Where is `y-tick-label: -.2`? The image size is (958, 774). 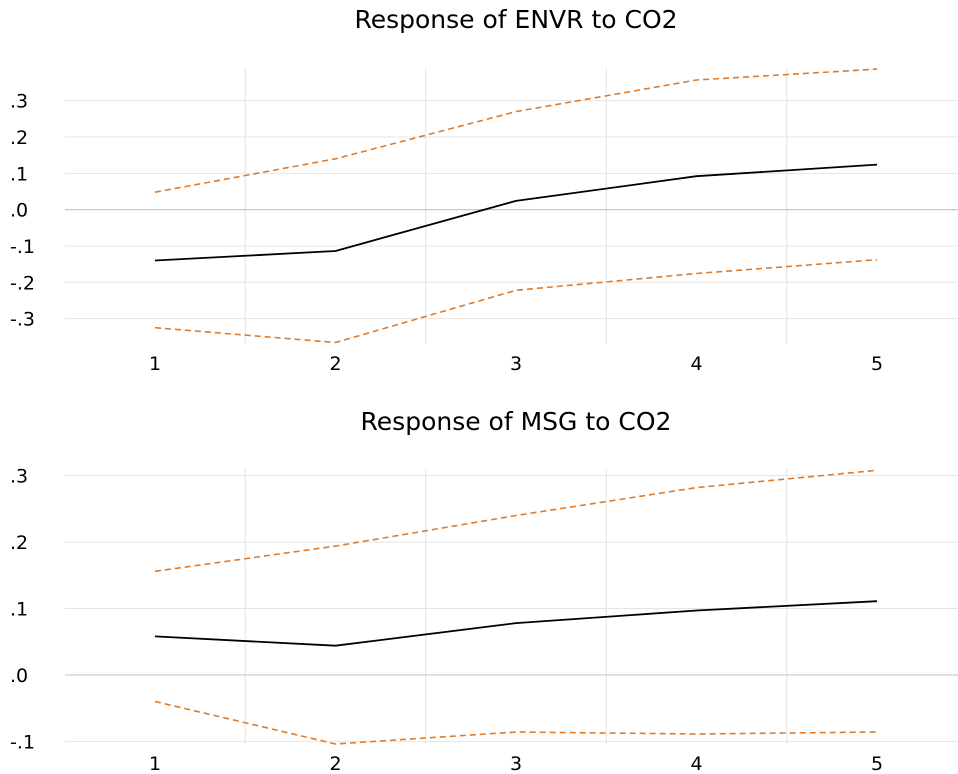 y-tick-label: -.2 is located at coordinates (22, 283).